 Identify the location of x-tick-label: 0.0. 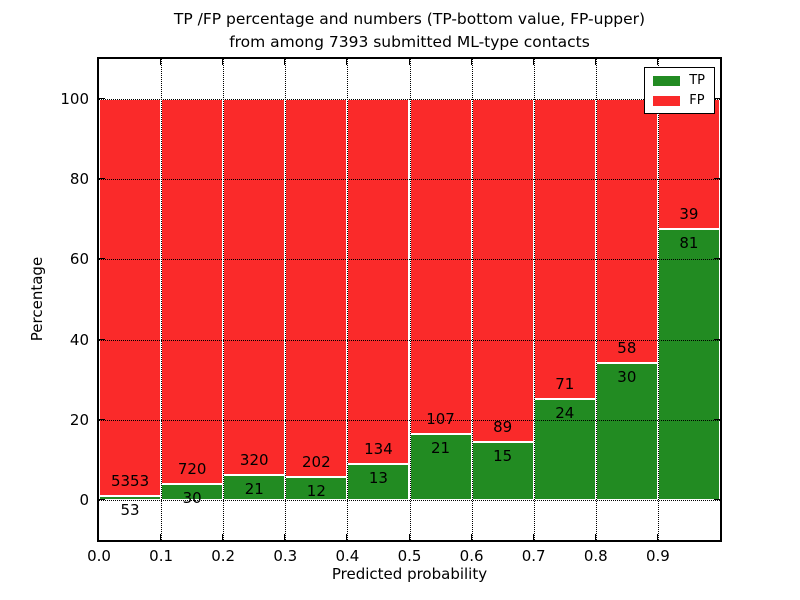
(99, 556).